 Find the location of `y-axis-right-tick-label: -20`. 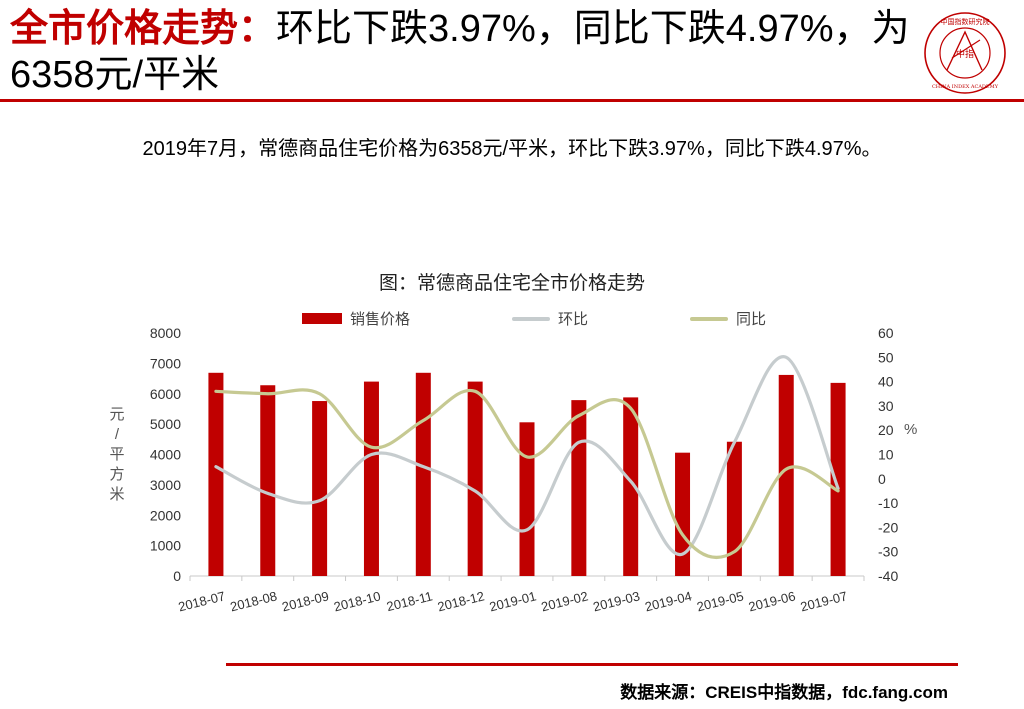

y-axis-right-tick-label: -20 is located at coordinates (888, 527).